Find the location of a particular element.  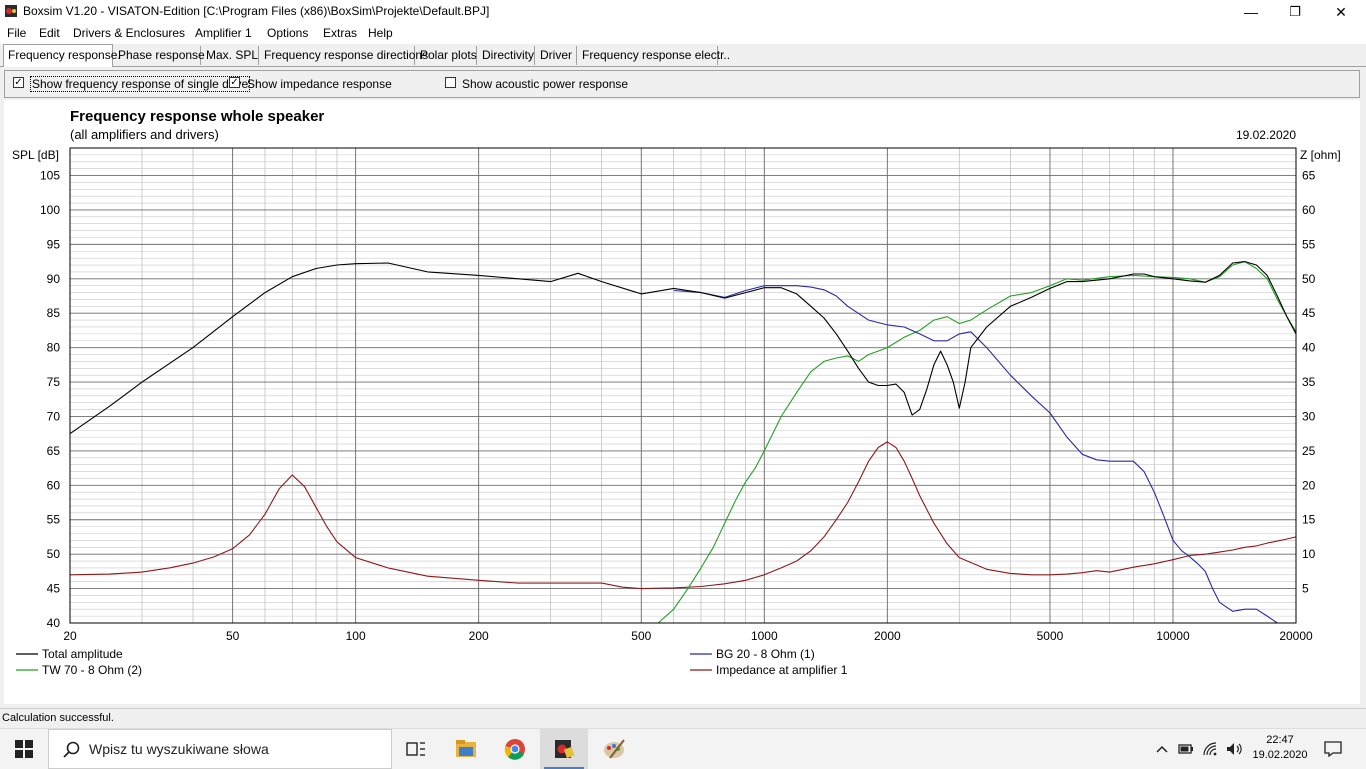

x-tick-label: 2000 is located at coordinates (887, 636).